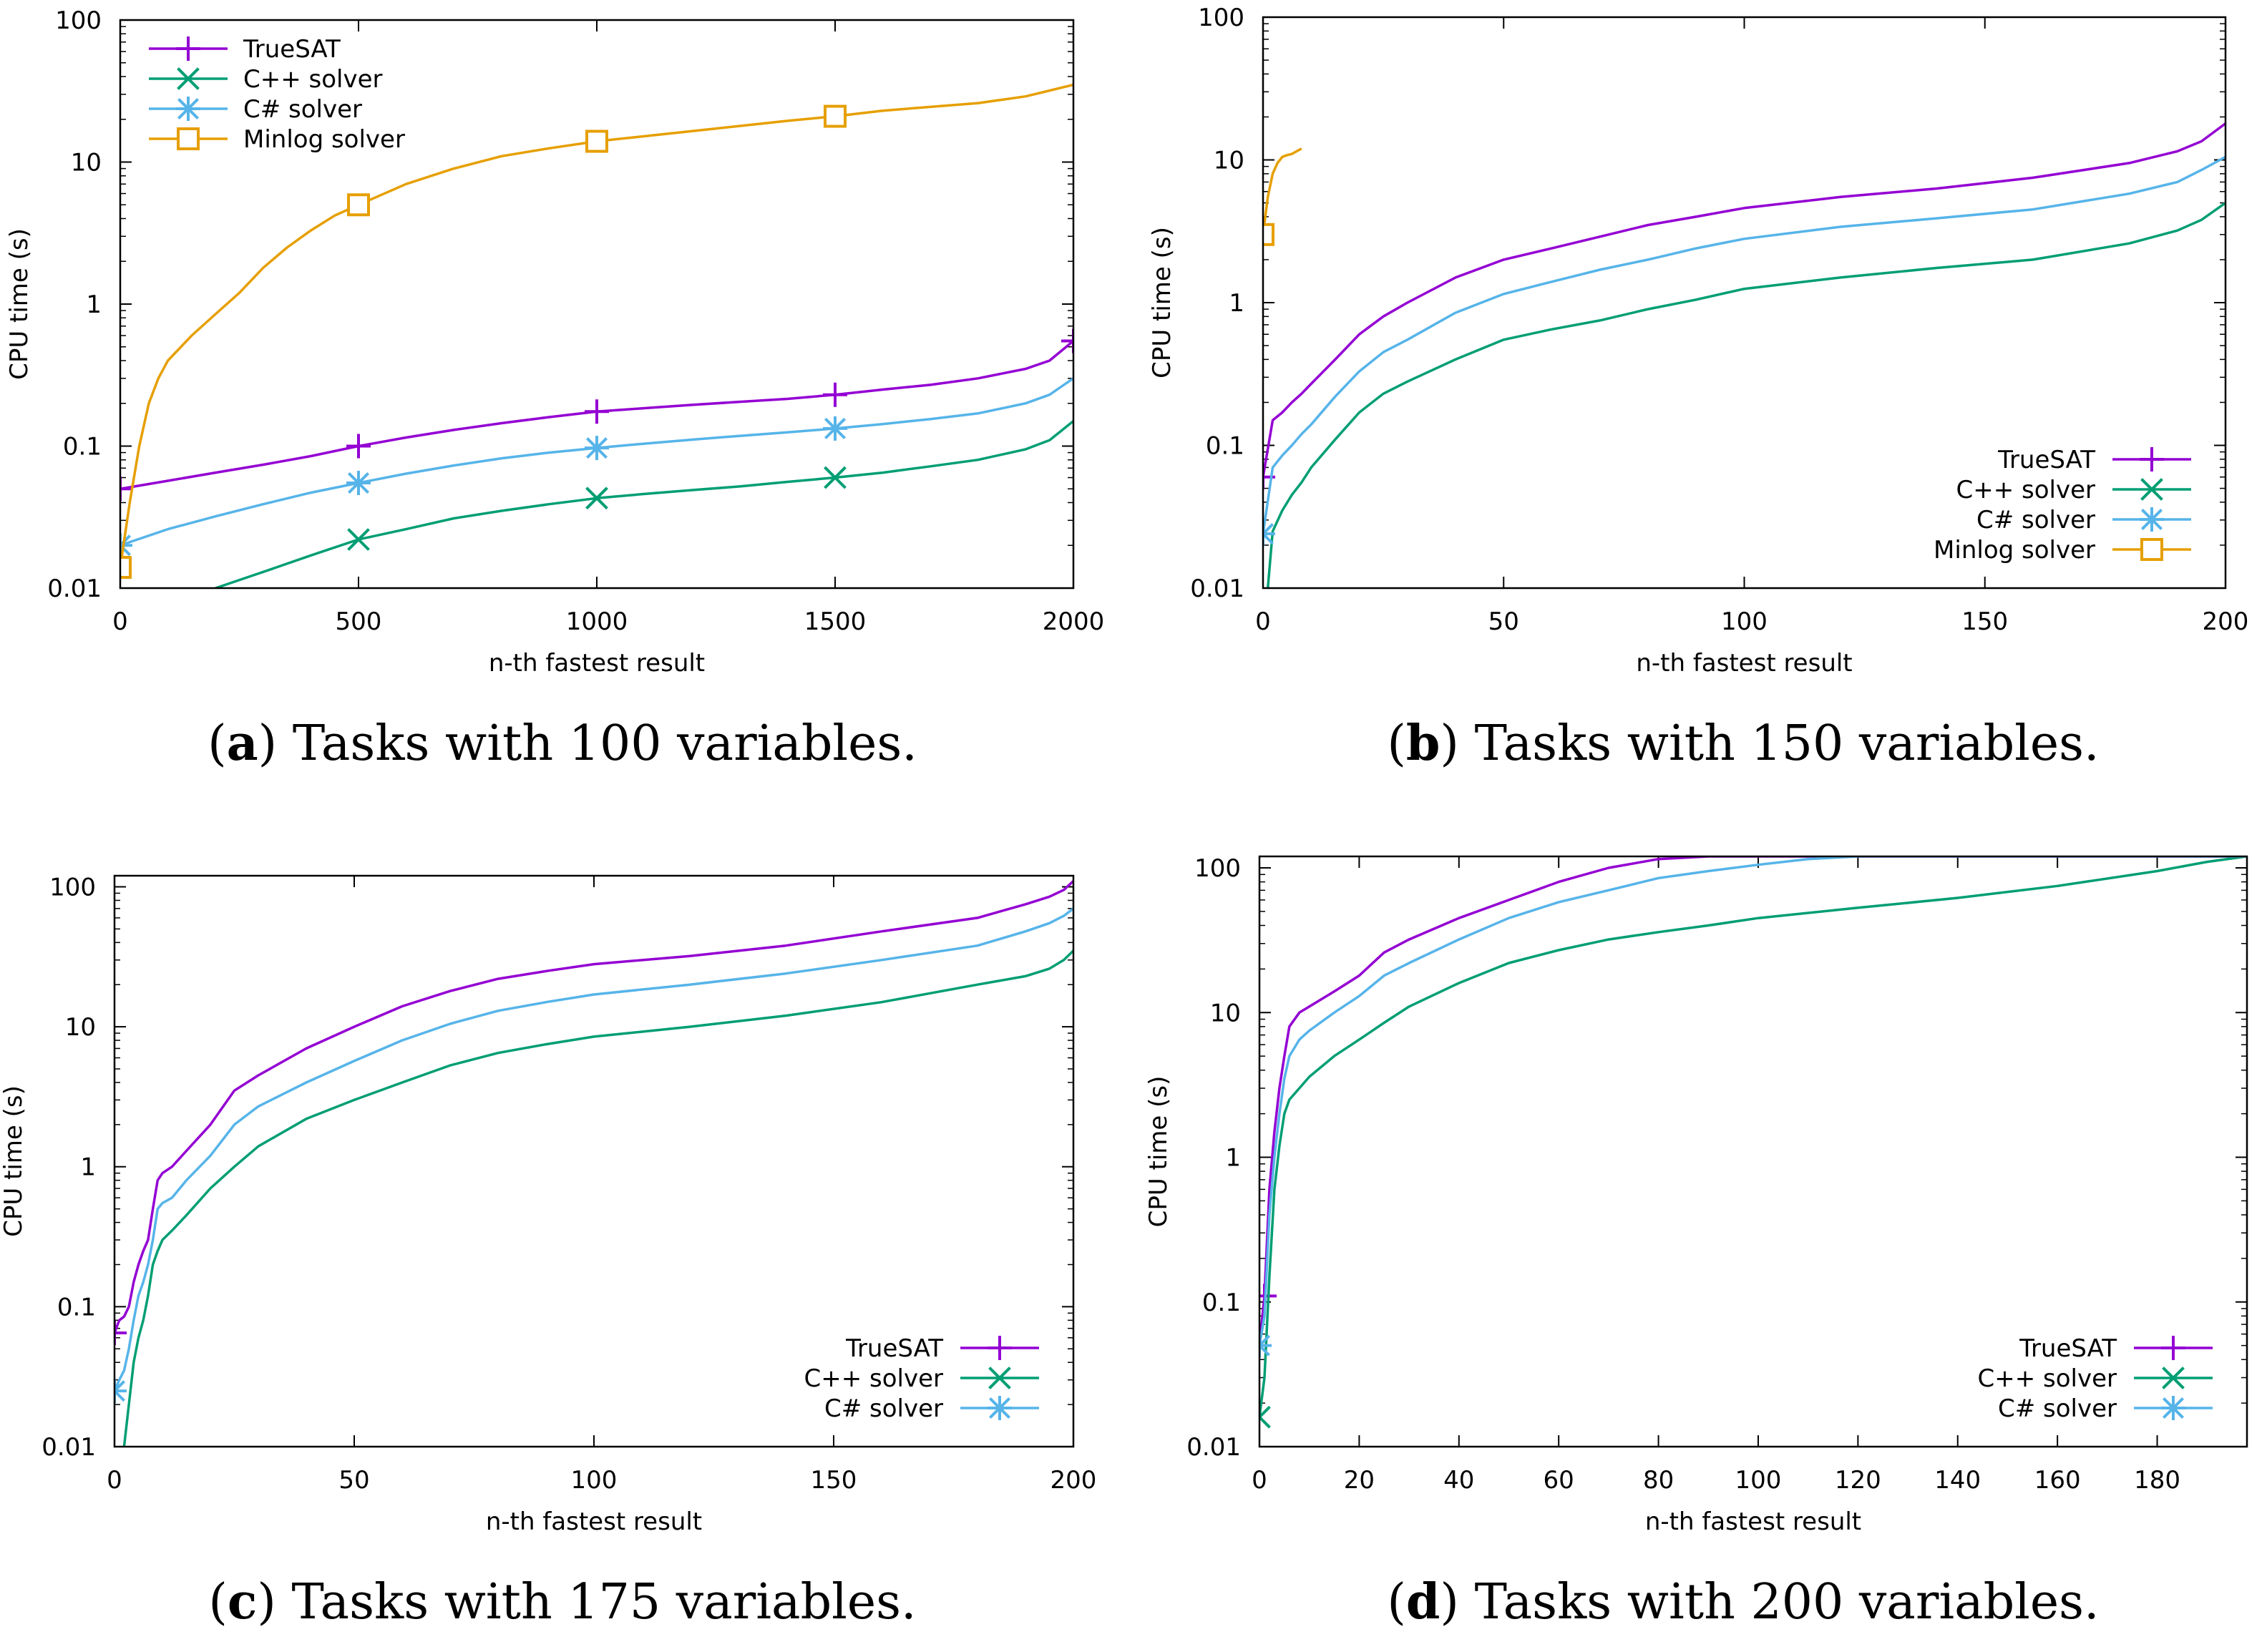 The image size is (2262, 1652). I want to click on caption-text: Tasks with 175 variables., so click(603, 1602).